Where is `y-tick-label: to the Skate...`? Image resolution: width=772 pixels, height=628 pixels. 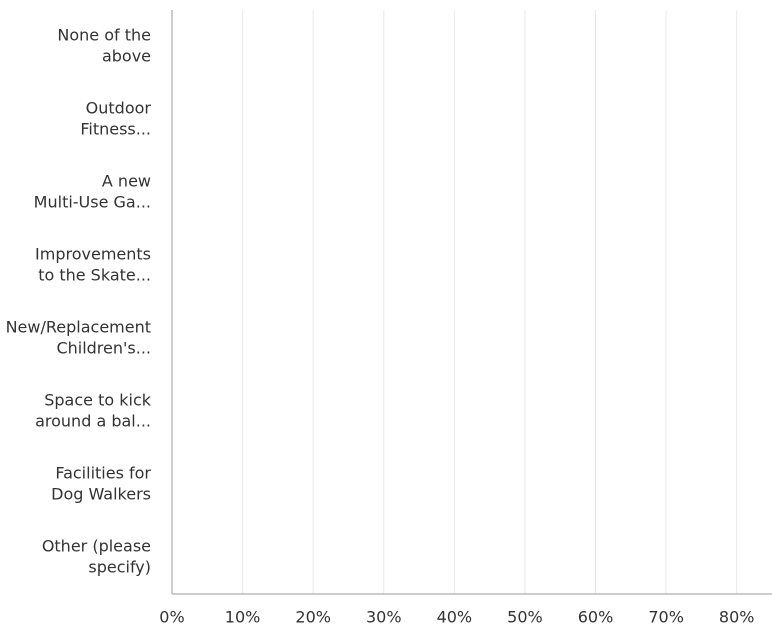
y-tick-label: to the Skate... is located at coordinates (94, 275).